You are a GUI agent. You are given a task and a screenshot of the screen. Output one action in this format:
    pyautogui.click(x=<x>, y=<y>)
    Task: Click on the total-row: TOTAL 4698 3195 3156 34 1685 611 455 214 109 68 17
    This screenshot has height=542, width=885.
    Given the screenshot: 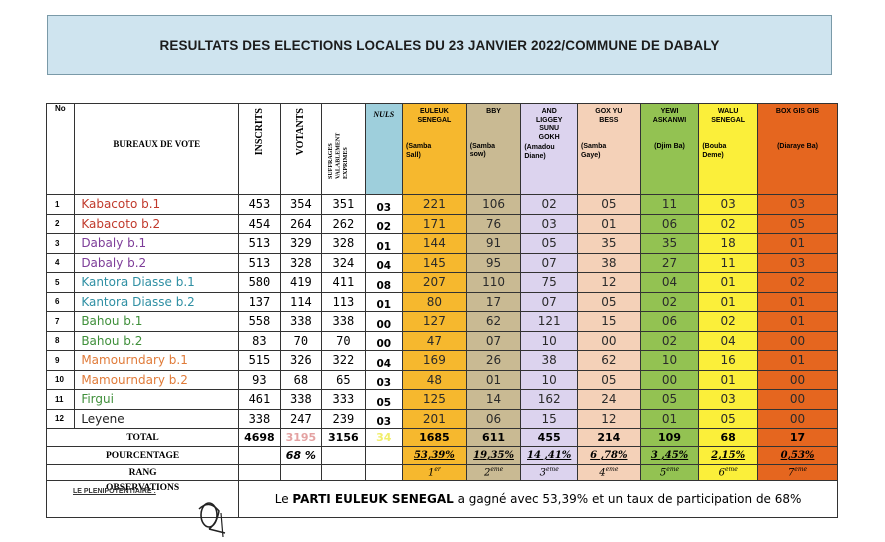 What is the action you would take?
    pyautogui.click(x=441, y=437)
    